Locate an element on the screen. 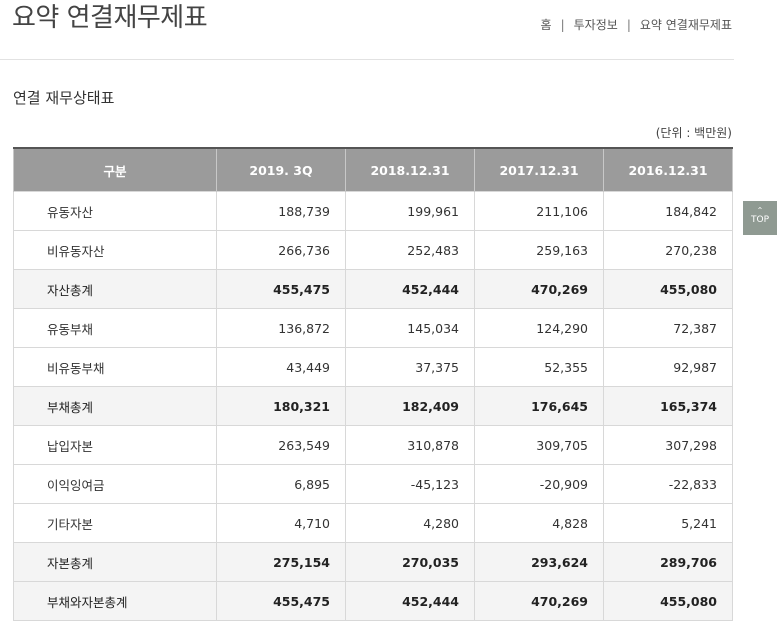 The width and height of the screenshot is (782, 622). table-row: 비유동자산 266,736 252,483 259,163 270,238 is located at coordinates (373, 250).